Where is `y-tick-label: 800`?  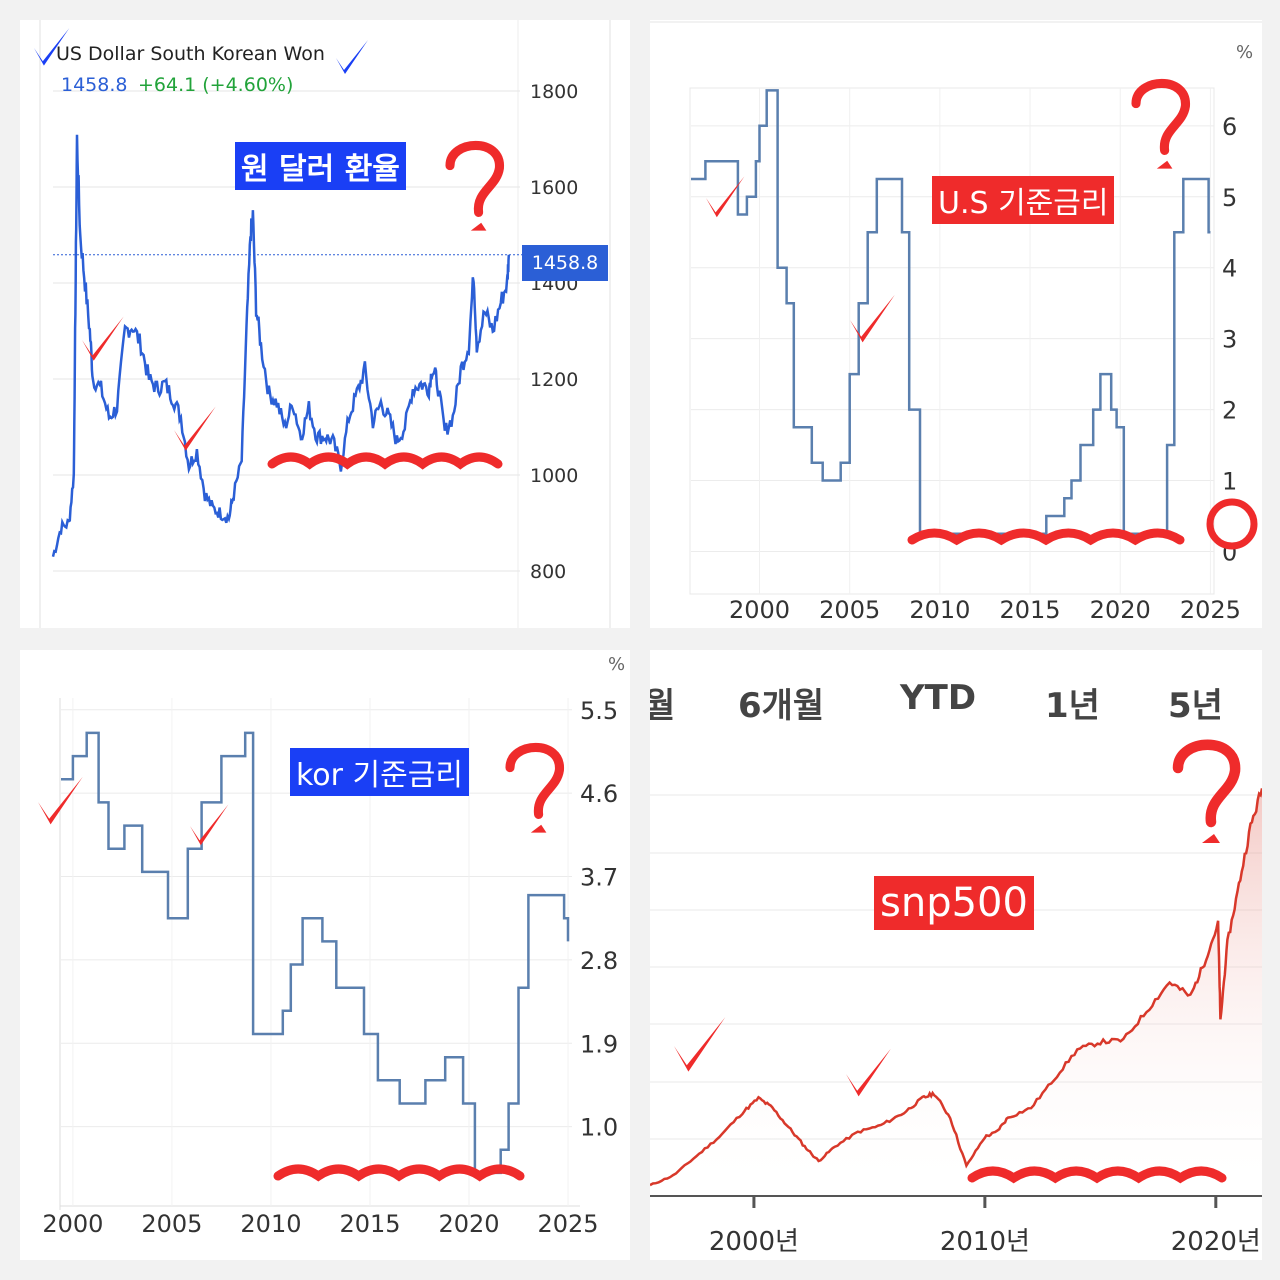
y-tick-label: 800 is located at coordinates (548, 572).